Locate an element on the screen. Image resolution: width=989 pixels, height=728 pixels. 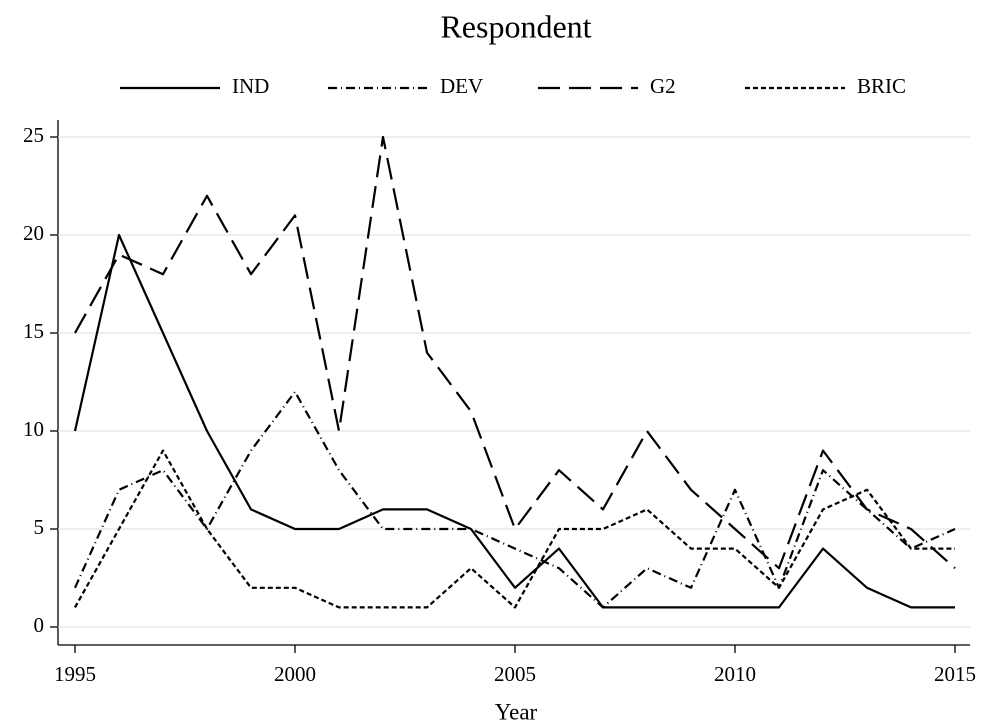
chart-title: Respondent is located at coordinates (515, 26).